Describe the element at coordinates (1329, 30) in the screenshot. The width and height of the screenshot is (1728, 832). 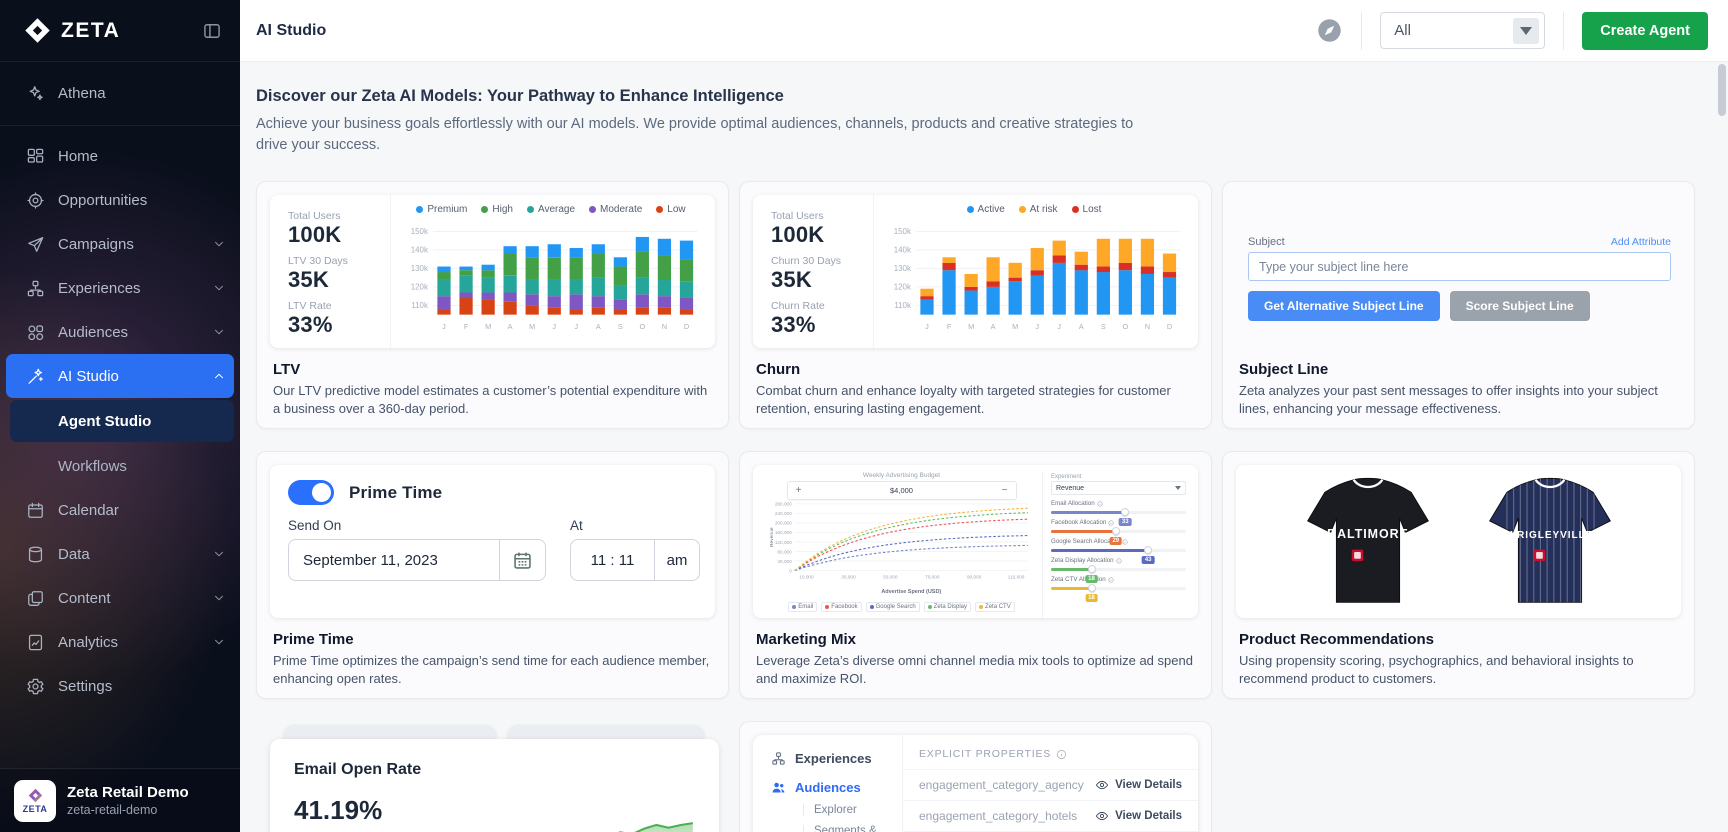
I see `compass-icon` at that location.